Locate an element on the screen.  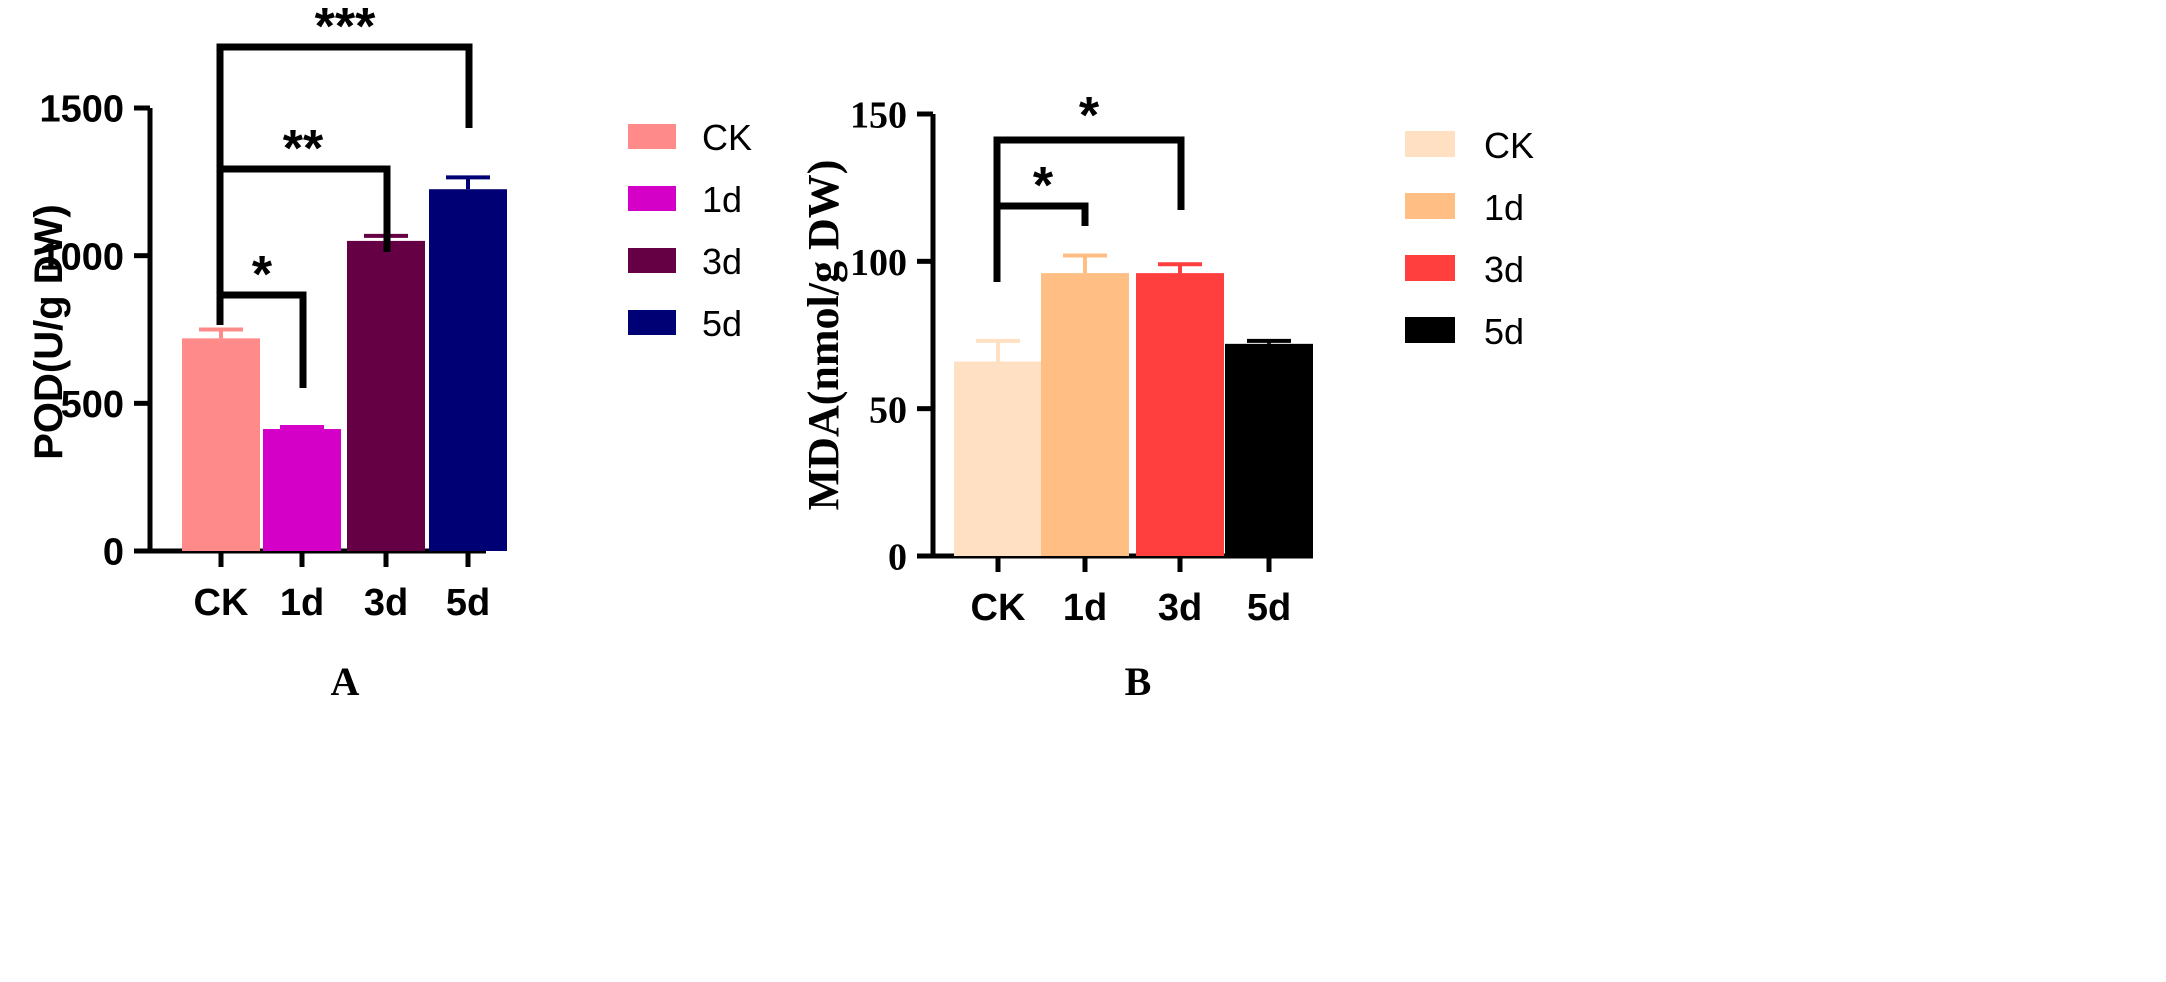
panel-b-legend-label-1d: 1d is located at coordinates (1504, 207).